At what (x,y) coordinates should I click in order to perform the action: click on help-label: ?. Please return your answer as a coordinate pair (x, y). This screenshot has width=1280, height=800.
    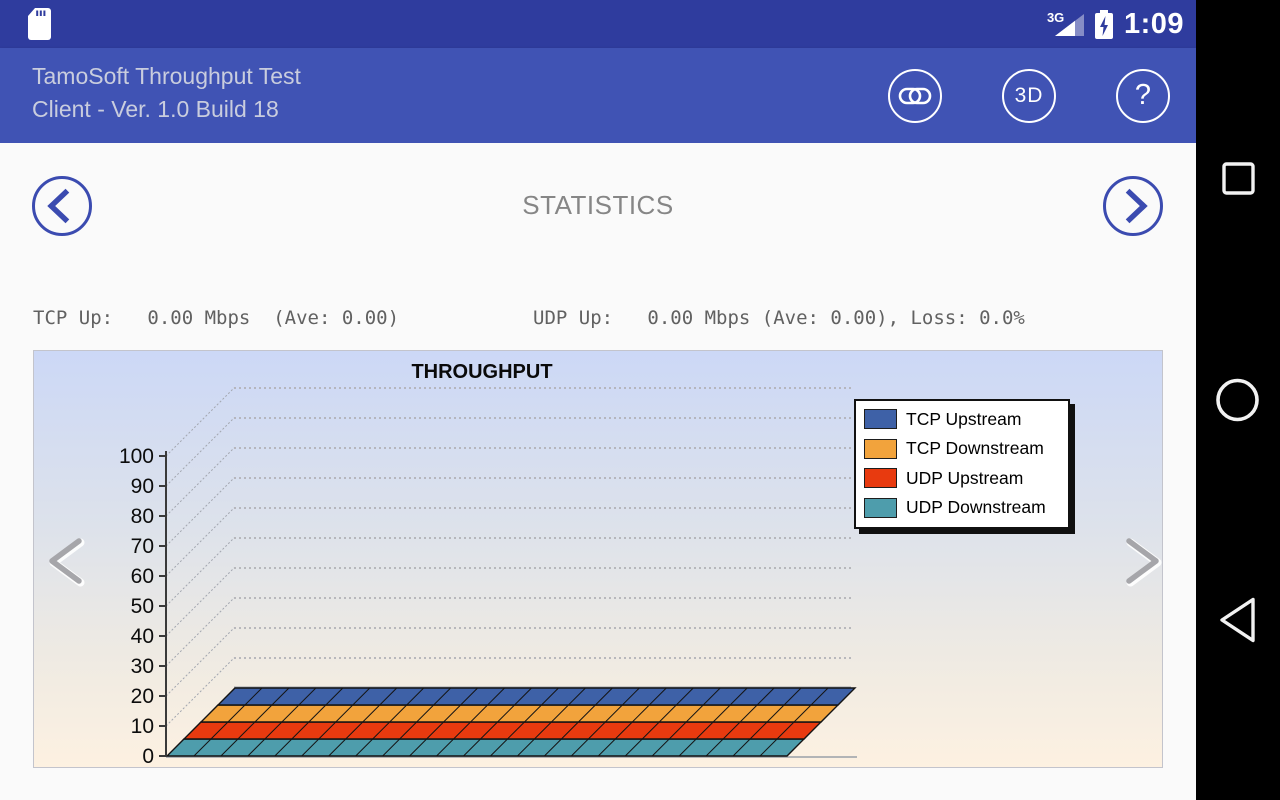
    Looking at the image, I should click on (1143, 95).